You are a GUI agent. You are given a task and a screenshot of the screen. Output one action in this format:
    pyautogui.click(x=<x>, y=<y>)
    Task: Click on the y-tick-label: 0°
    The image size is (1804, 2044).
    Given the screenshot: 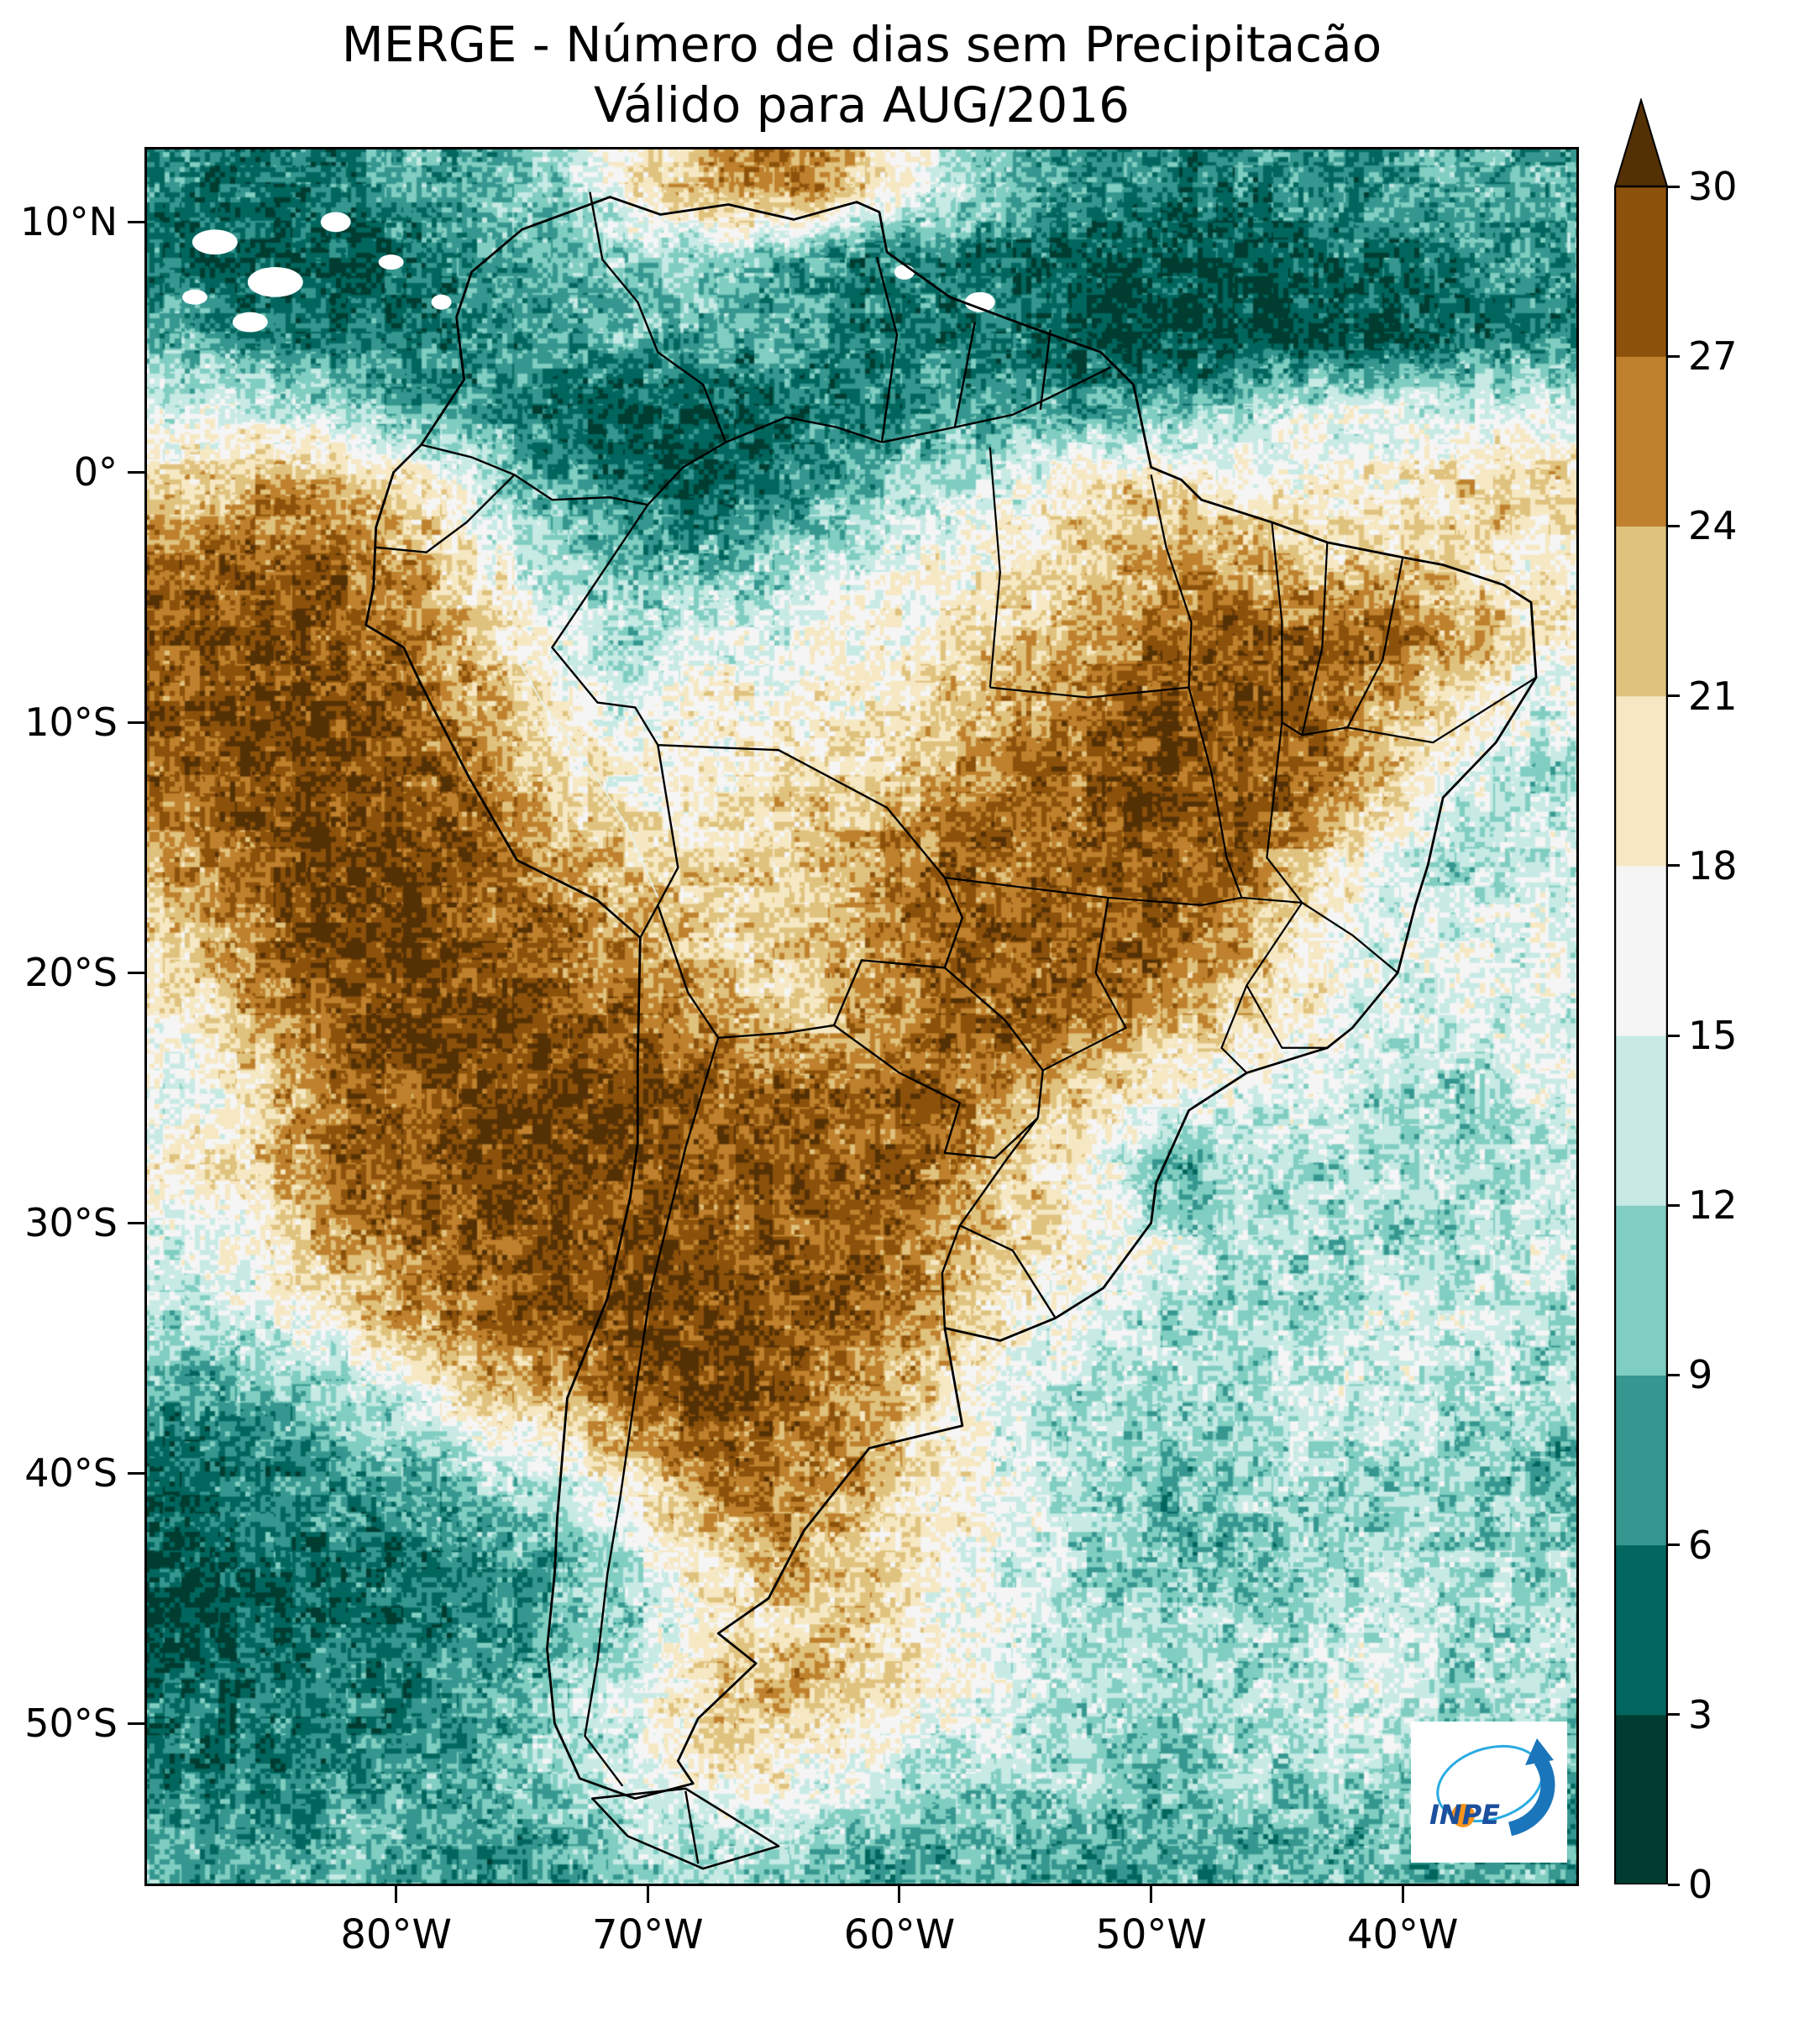 What is the action you would take?
    pyautogui.click(x=95, y=472)
    